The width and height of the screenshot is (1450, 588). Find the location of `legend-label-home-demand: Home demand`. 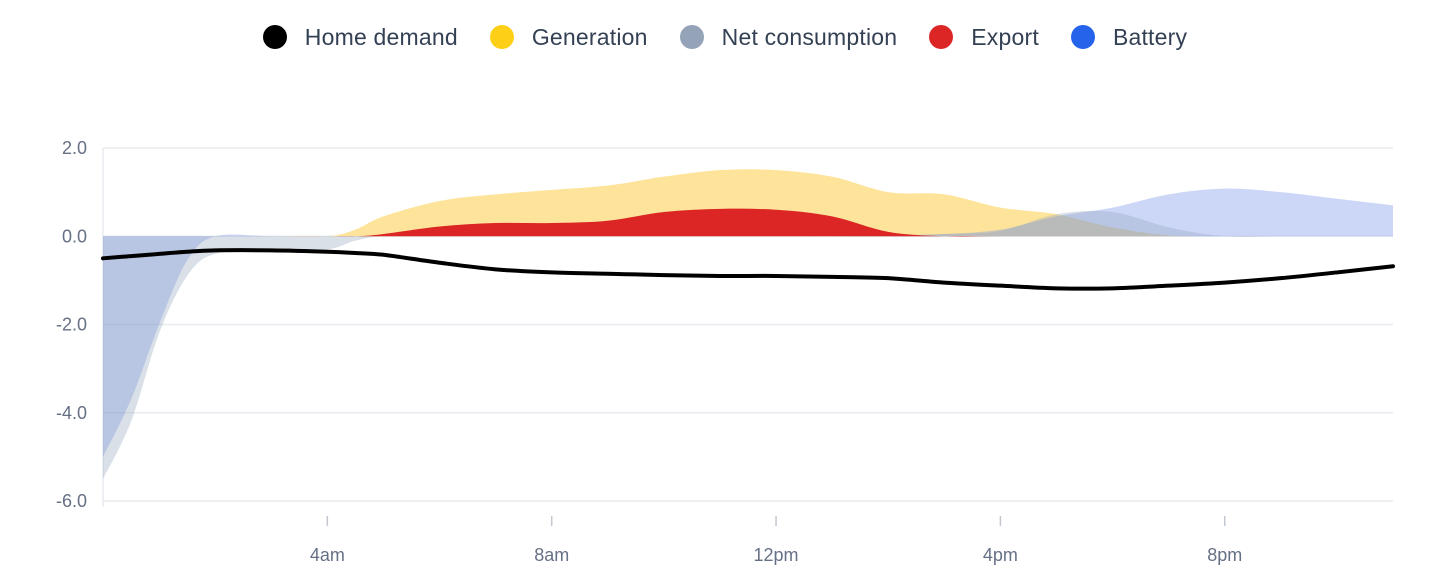

legend-label-home-demand: Home demand is located at coordinates (381, 36).